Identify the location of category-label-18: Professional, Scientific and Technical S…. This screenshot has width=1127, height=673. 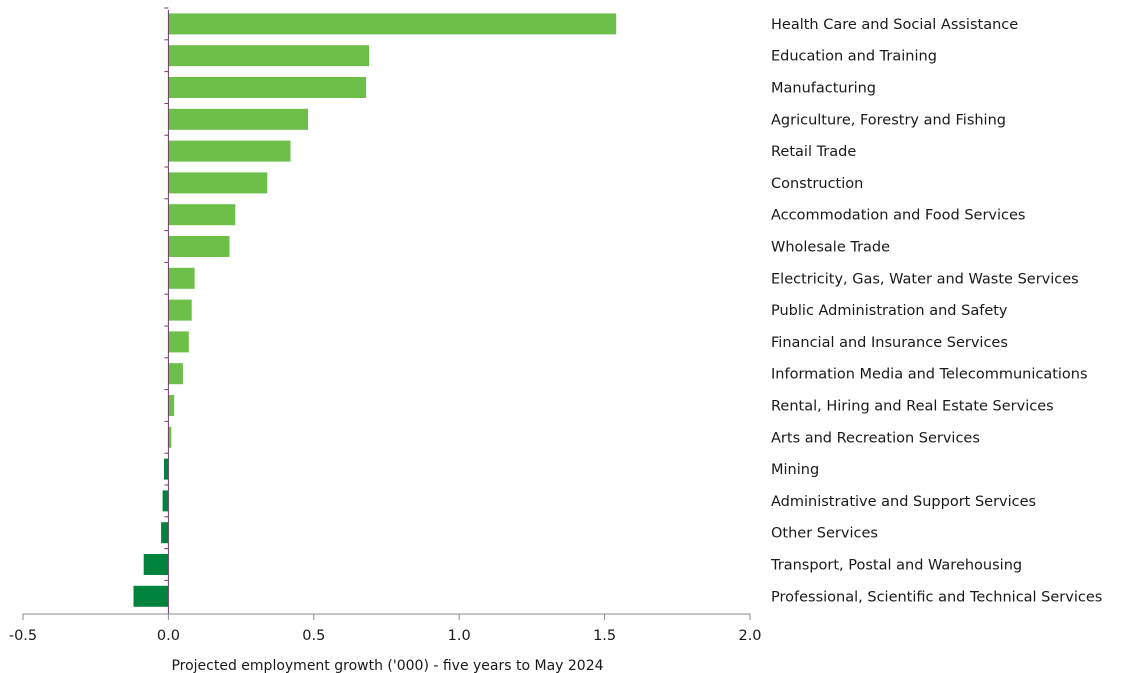
(936, 597).